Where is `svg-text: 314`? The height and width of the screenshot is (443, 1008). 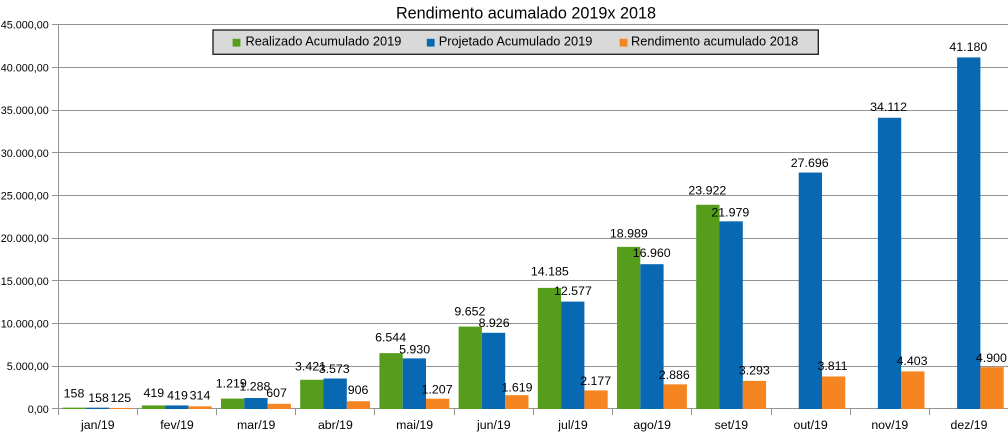 svg-text: 314 is located at coordinates (200, 396).